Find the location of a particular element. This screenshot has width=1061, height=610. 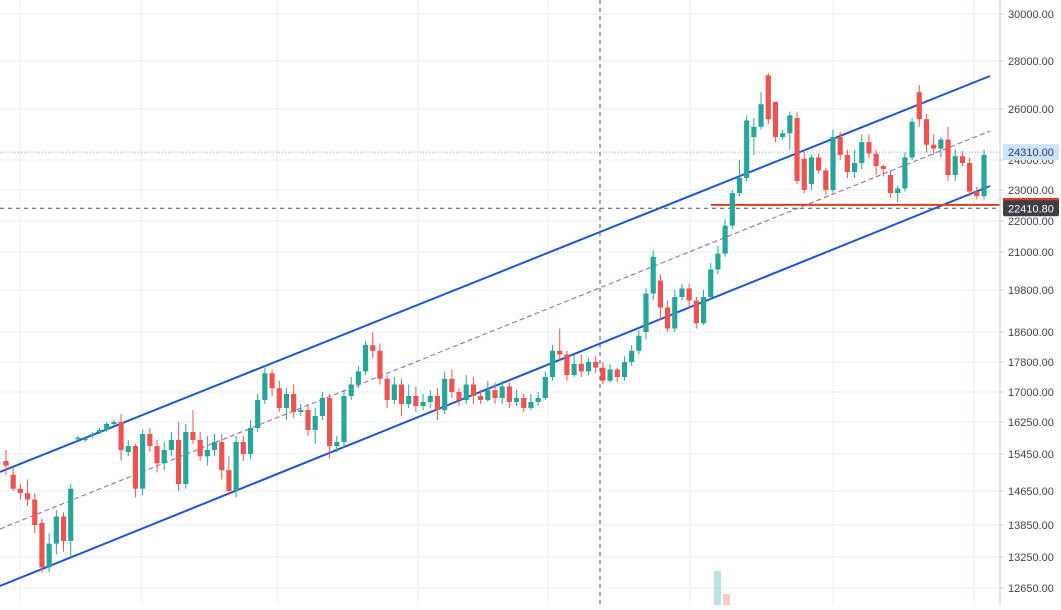

tick-label: 28000.00 is located at coordinates (1031, 62).